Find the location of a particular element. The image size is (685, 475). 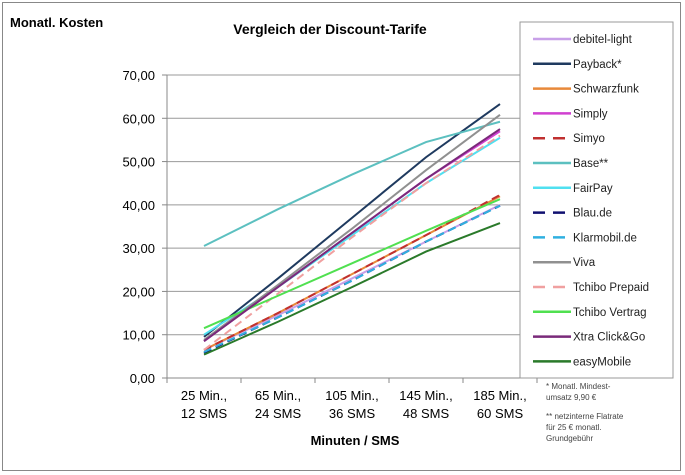

legend-label: Schwarzfunk is located at coordinates (606, 90).